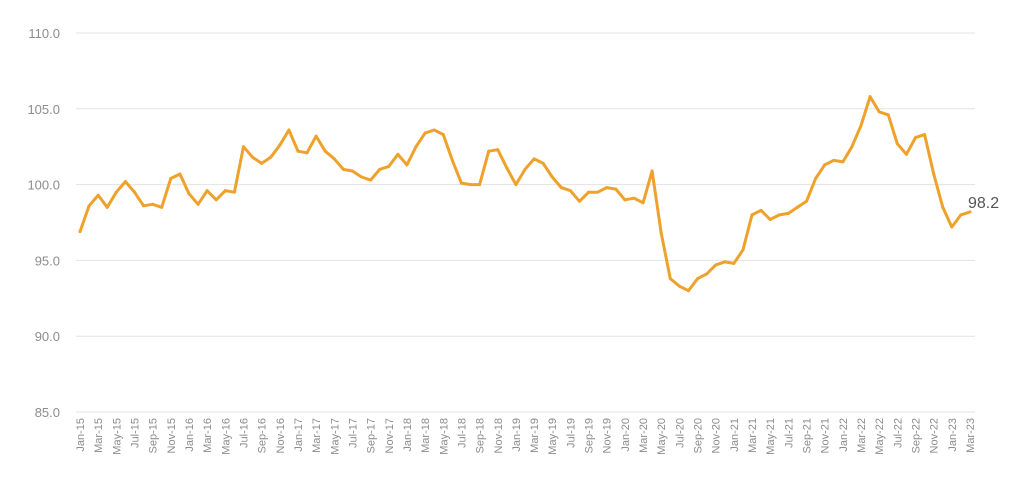 This screenshot has height=490, width=1024. Describe the element at coordinates (117, 436) in the screenshot. I see `x-tick-label: May-15` at that location.